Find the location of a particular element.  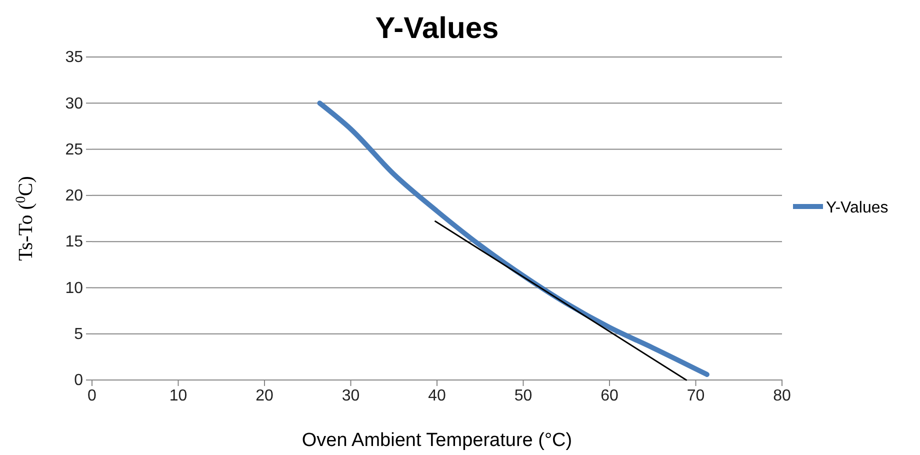

y-tick-label: 20 is located at coordinates (74, 196).